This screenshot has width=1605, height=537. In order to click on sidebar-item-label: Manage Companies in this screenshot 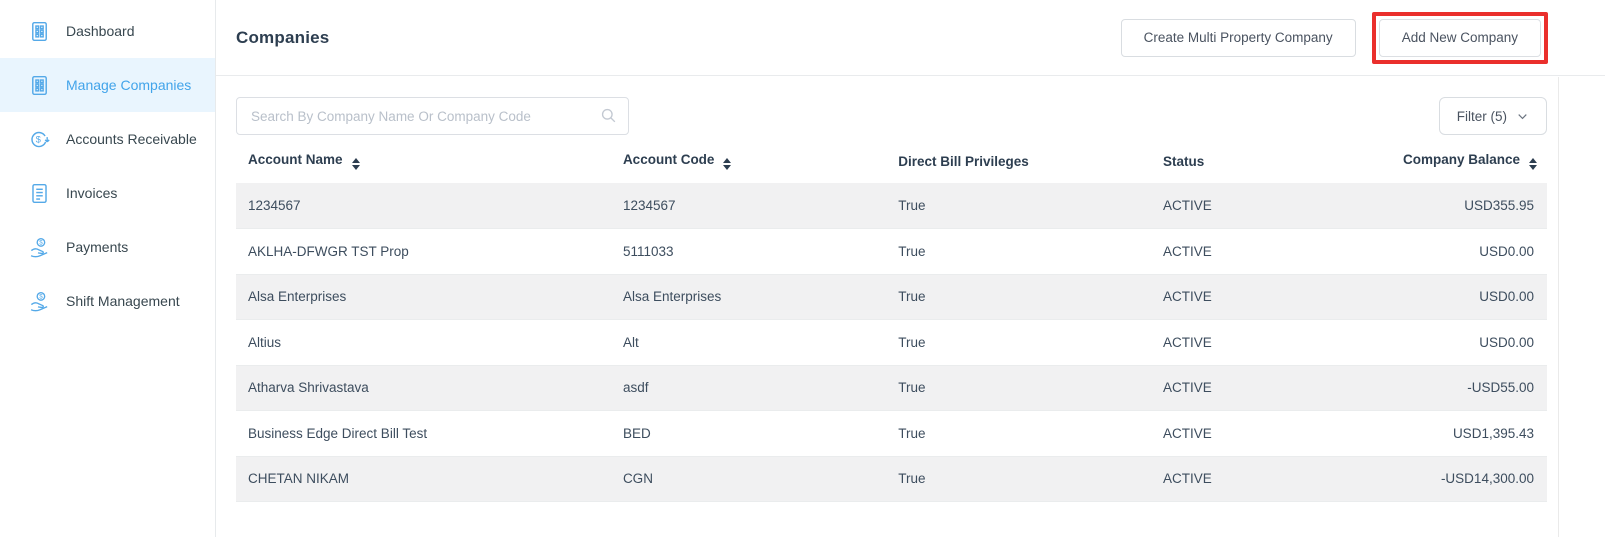, I will do `click(129, 85)`.